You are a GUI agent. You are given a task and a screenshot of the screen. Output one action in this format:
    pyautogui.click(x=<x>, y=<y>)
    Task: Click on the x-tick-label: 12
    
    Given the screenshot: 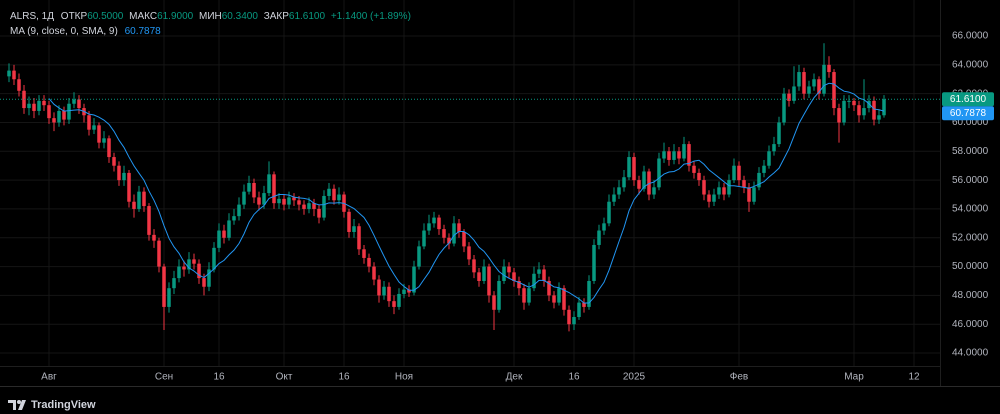 What is the action you would take?
    pyautogui.click(x=914, y=377)
    